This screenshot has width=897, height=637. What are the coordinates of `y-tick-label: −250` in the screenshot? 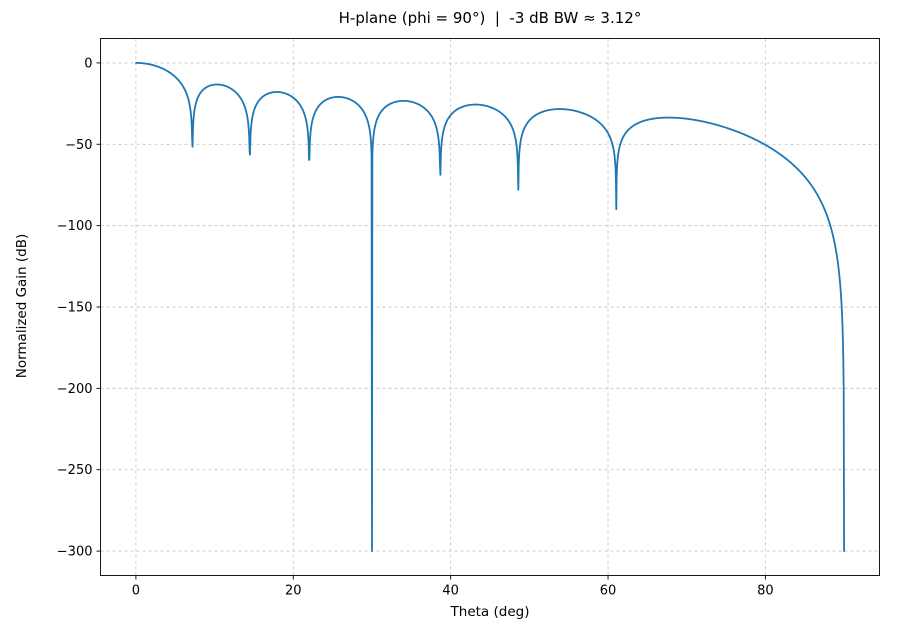 It's located at (75, 470).